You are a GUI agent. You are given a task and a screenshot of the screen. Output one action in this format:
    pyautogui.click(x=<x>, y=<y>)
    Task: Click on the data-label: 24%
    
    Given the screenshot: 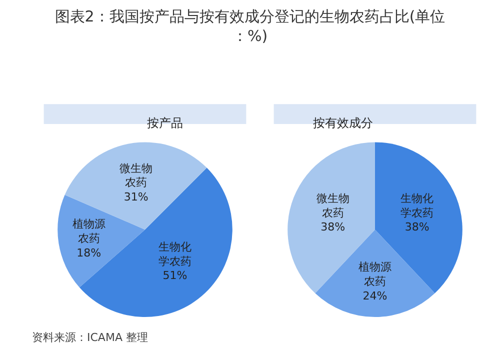 What is the action you would take?
    pyautogui.click(x=375, y=295)
    